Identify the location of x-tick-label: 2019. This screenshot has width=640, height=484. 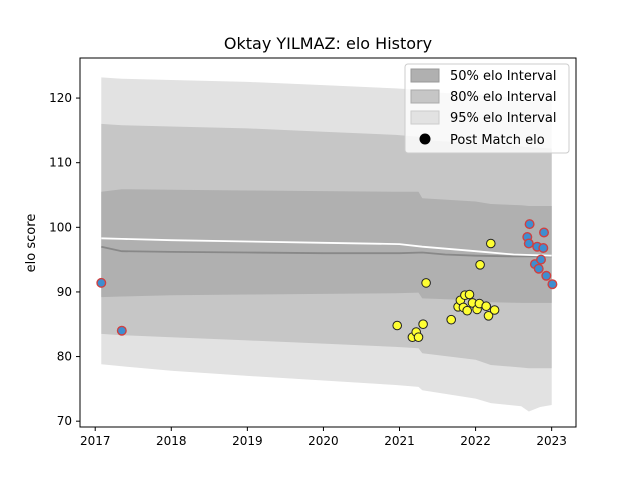
(247, 441).